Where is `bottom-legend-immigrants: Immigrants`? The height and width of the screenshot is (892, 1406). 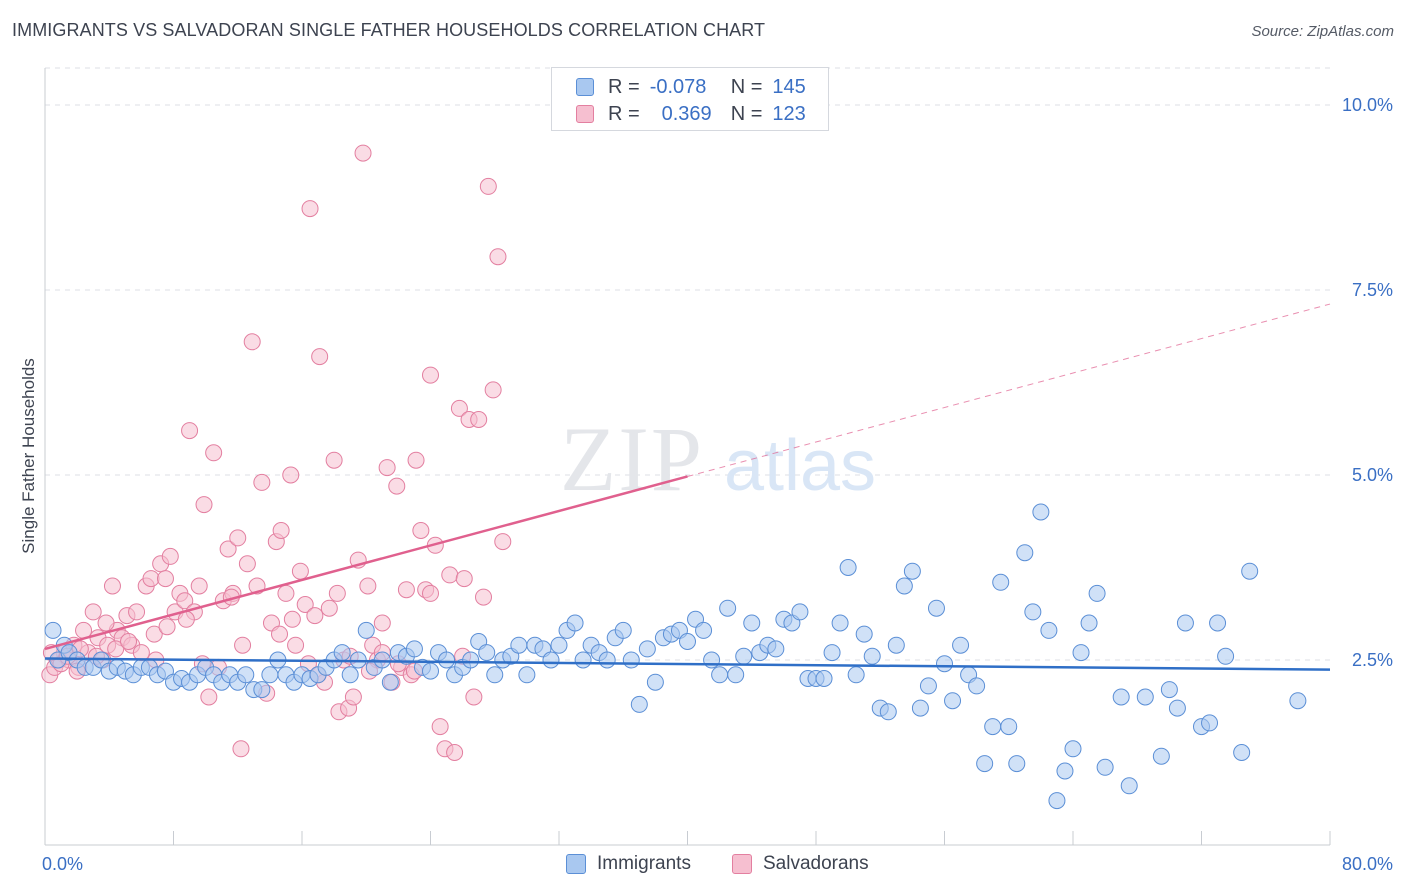 bottom-legend-immigrants: Immigrants is located at coordinates (628, 864).